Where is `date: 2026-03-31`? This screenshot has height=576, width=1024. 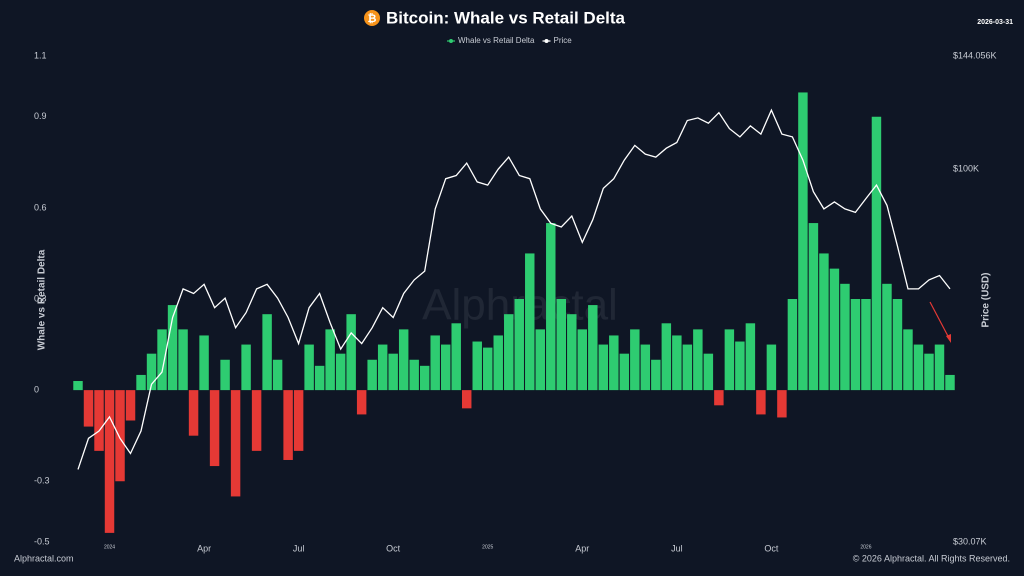
date: 2026-03-31 is located at coordinates (995, 22).